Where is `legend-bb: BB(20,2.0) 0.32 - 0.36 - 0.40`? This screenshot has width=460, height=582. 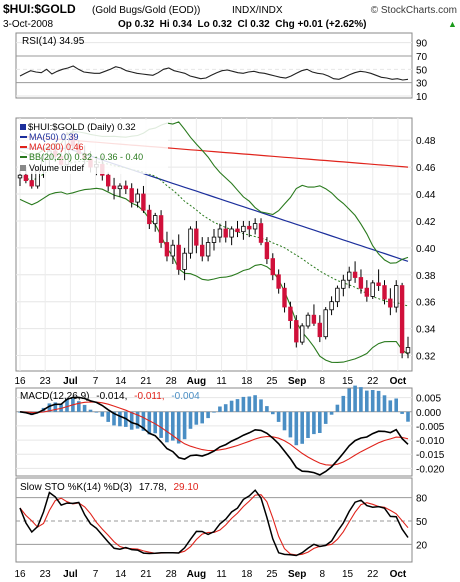 legend-bb: BB(20,2.0) 0.32 - 0.36 - 0.40 is located at coordinates (86, 157).